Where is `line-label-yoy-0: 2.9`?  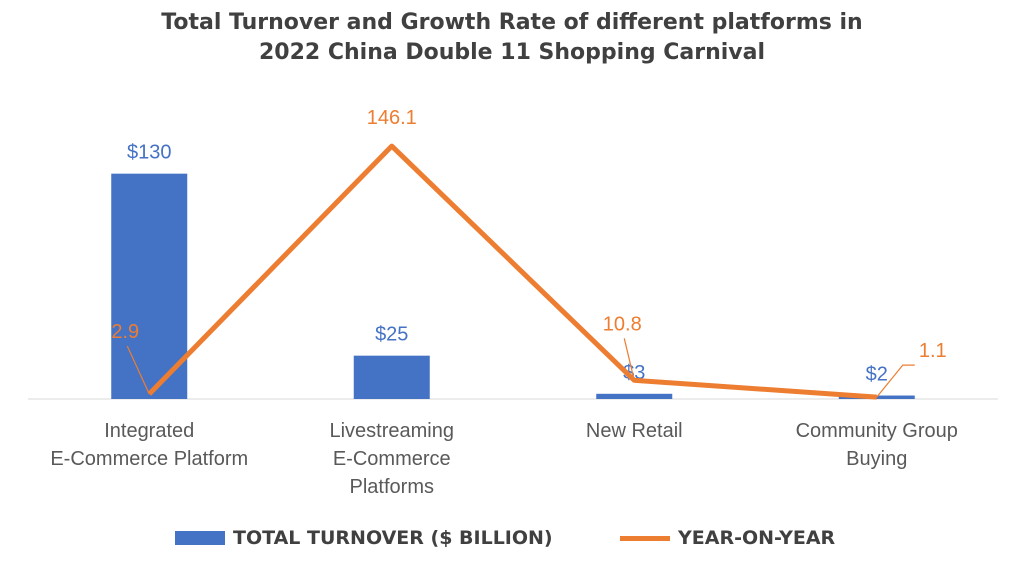
line-label-yoy-0: 2.9 is located at coordinates (125, 332).